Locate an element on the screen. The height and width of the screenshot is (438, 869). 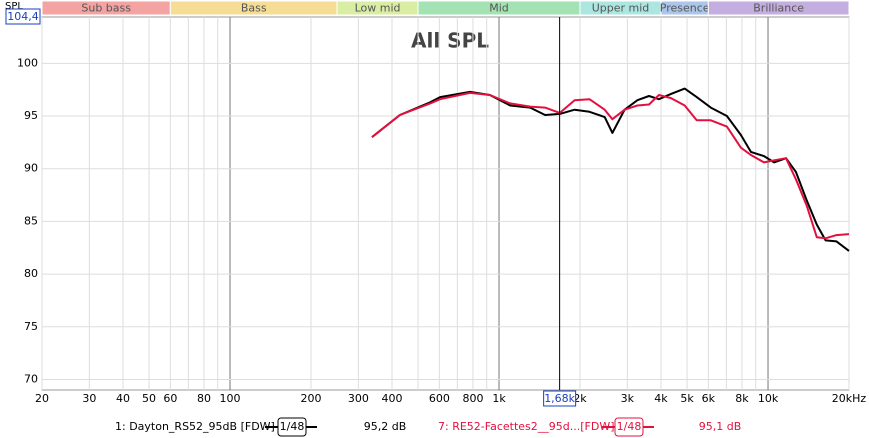
x-tick-label: 60 is located at coordinates (170, 398).